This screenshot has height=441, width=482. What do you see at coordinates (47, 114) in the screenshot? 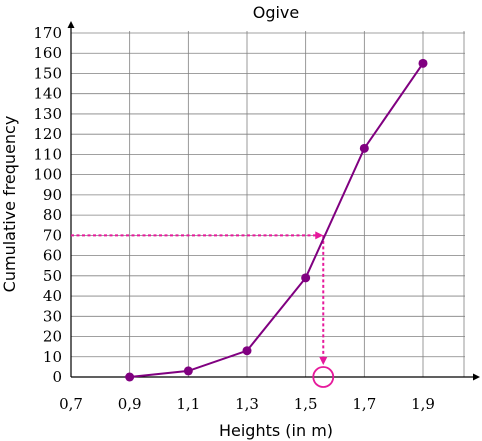
I see `y-tick-label: 130` at bounding box center [47, 114].